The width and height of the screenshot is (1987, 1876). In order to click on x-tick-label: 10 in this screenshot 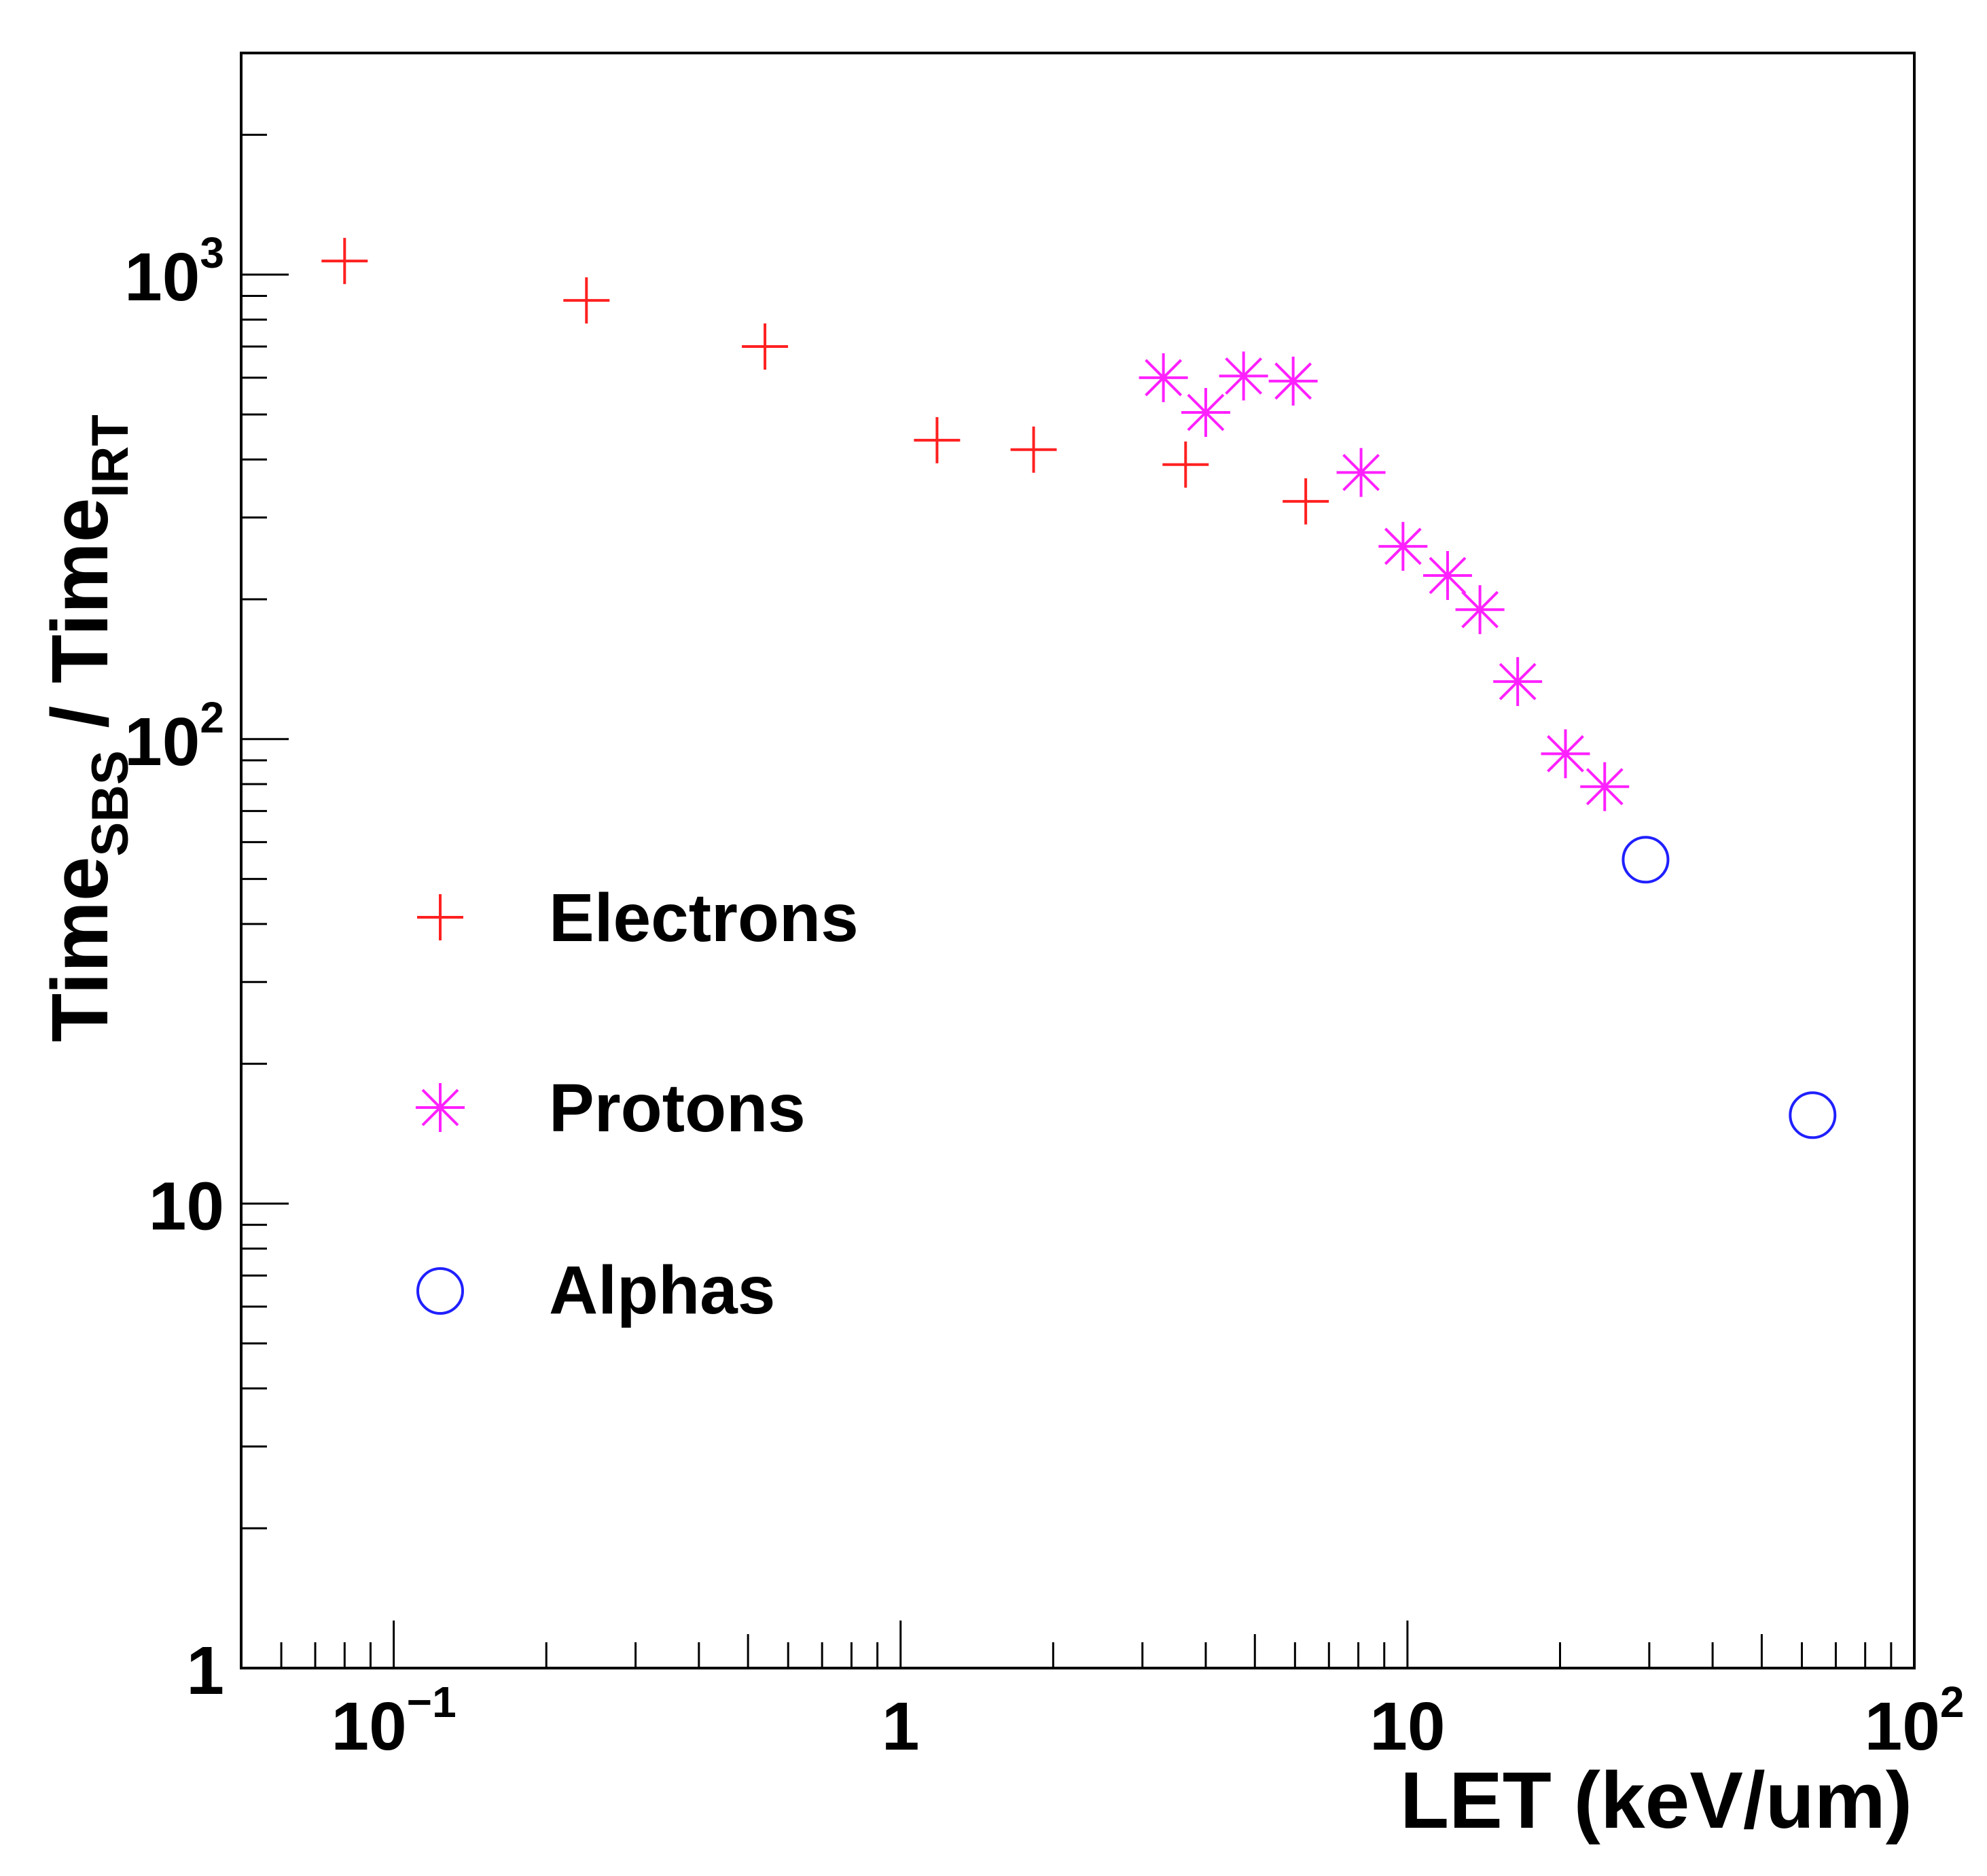, I will do `click(1407, 1726)`.